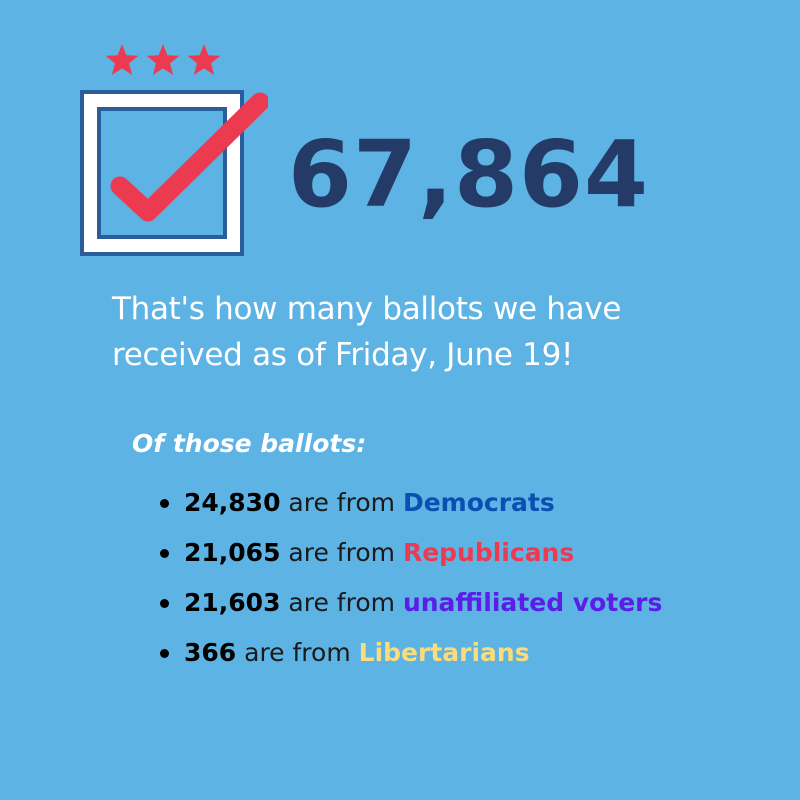 Image resolution: width=800 pixels, height=800 pixels. What do you see at coordinates (343, 355) in the screenshot?
I see `intro-line-2: received as of Friday, June 19!` at bounding box center [343, 355].